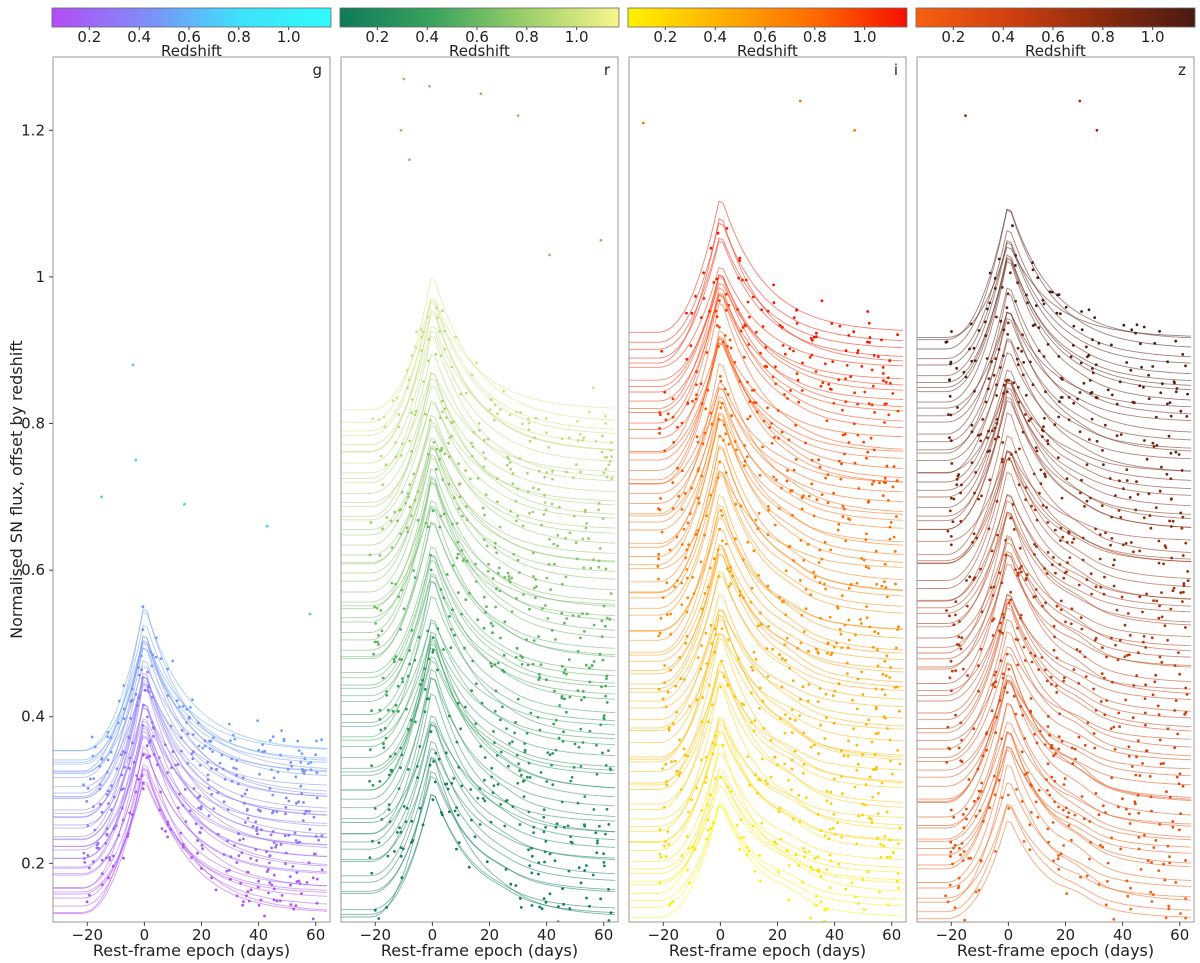 The image size is (1200, 963). Describe the element at coordinates (33, 570) in the screenshot. I see `y-tick-label: 0.6` at that location.